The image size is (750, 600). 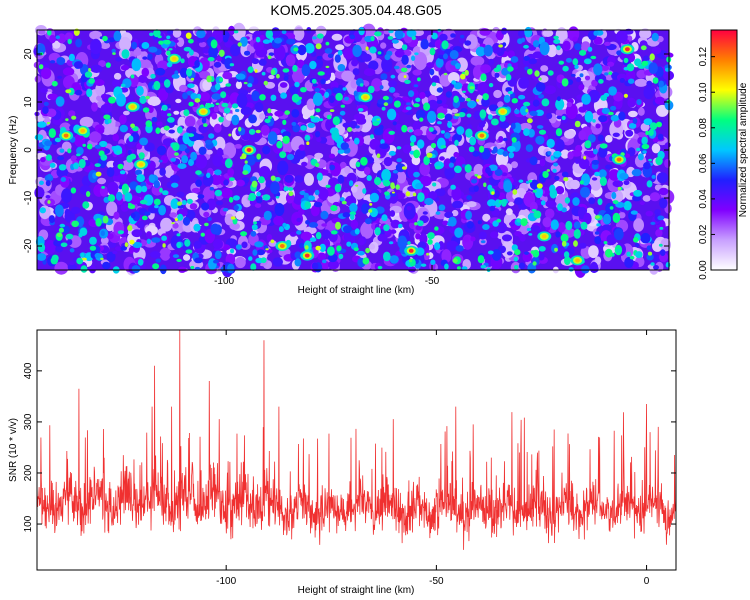 I want to click on colorbar-label: Normalized spectral amplitude, so click(x=743, y=149).